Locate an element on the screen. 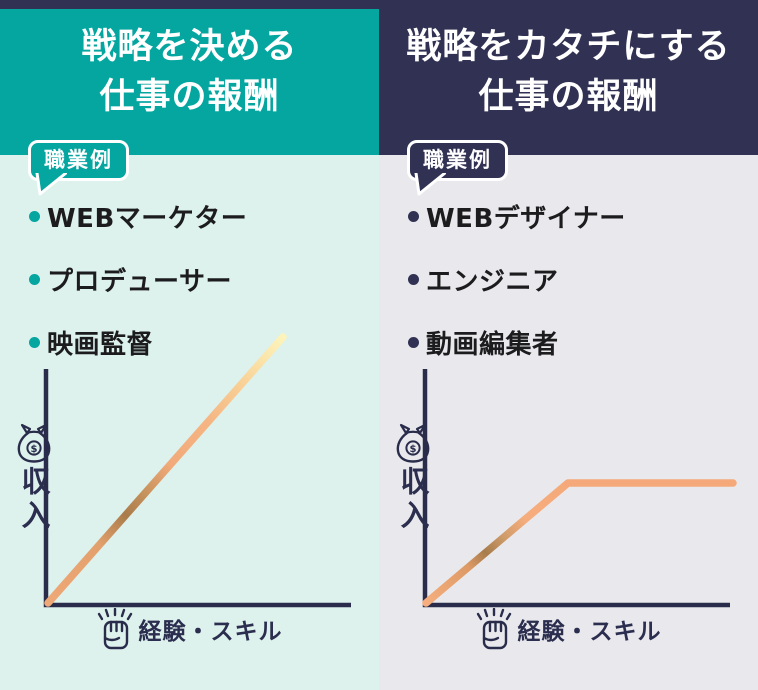 Image resolution: width=758 pixels, height=690 pixels. job-list-item: プロデューサー is located at coordinates (138, 279).